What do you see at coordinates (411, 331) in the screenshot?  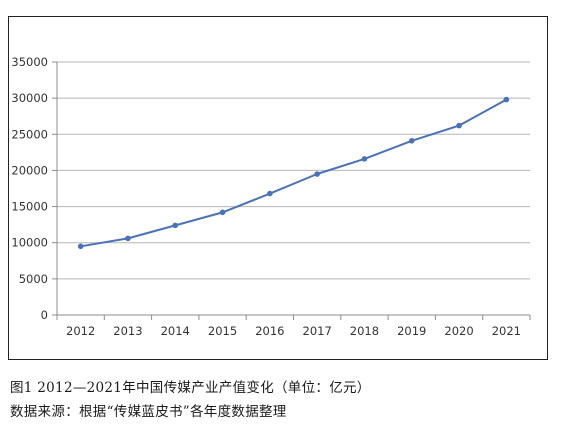 I see `x-tick-label: 2019` at bounding box center [411, 331].